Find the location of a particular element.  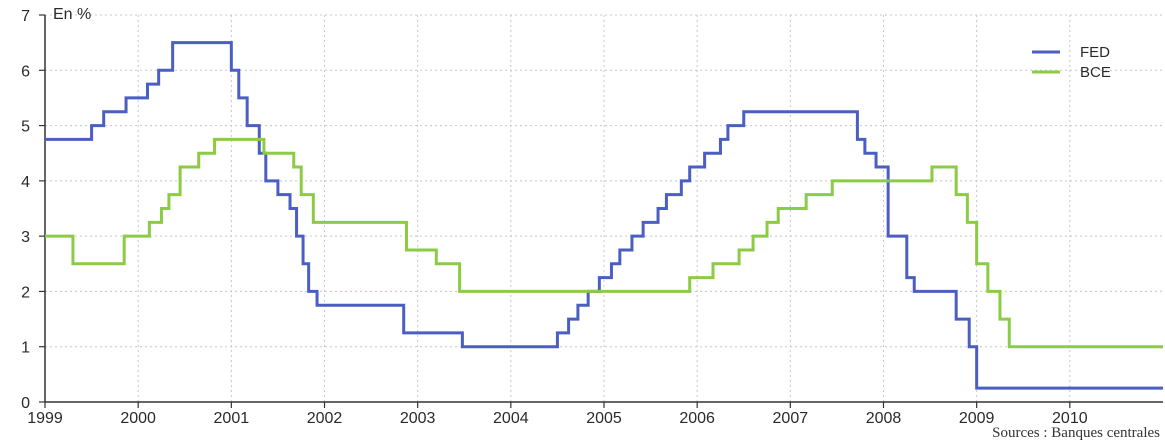

x-tick-label: 2002 is located at coordinates (325, 418).